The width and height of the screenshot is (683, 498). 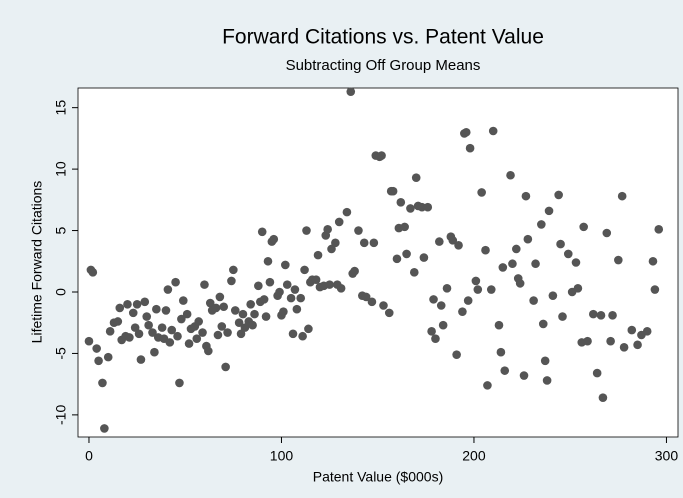 What do you see at coordinates (474, 456) in the screenshot?
I see `x-tick-label: 200` at bounding box center [474, 456].